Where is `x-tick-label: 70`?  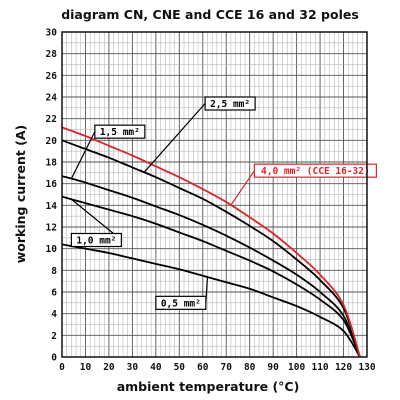 x-tick-label: 70 is located at coordinates (227, 367).